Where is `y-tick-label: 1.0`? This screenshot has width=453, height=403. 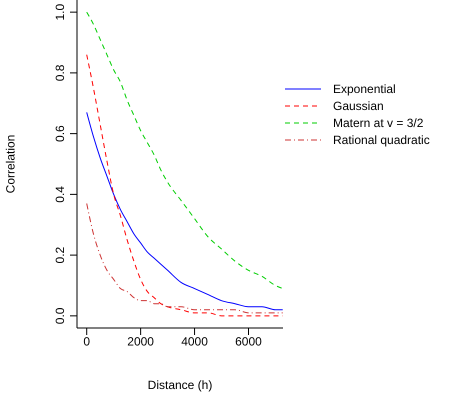
y-tick-label: 1.0 is located at coordinates (60, 11).